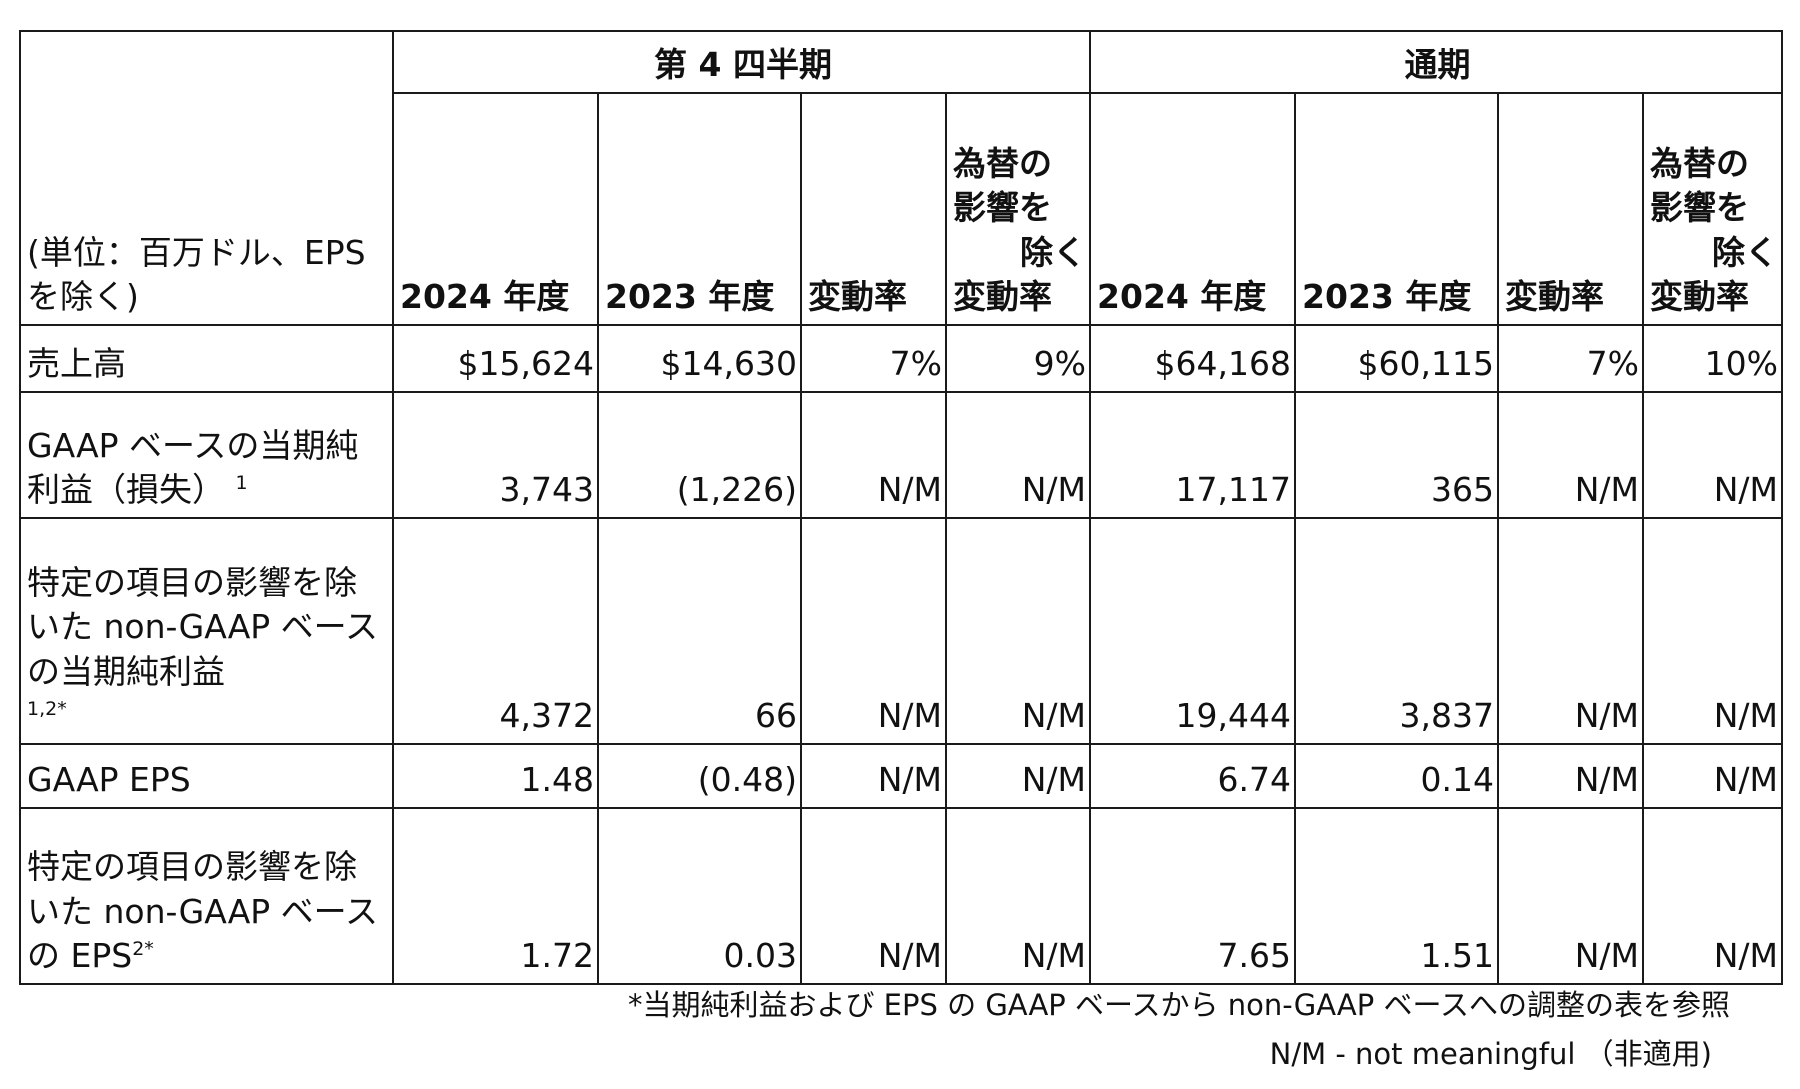  Describe the element at coordinates (1436, 62) in the screenshot. I see `group-header-fy: 通期` at that location.